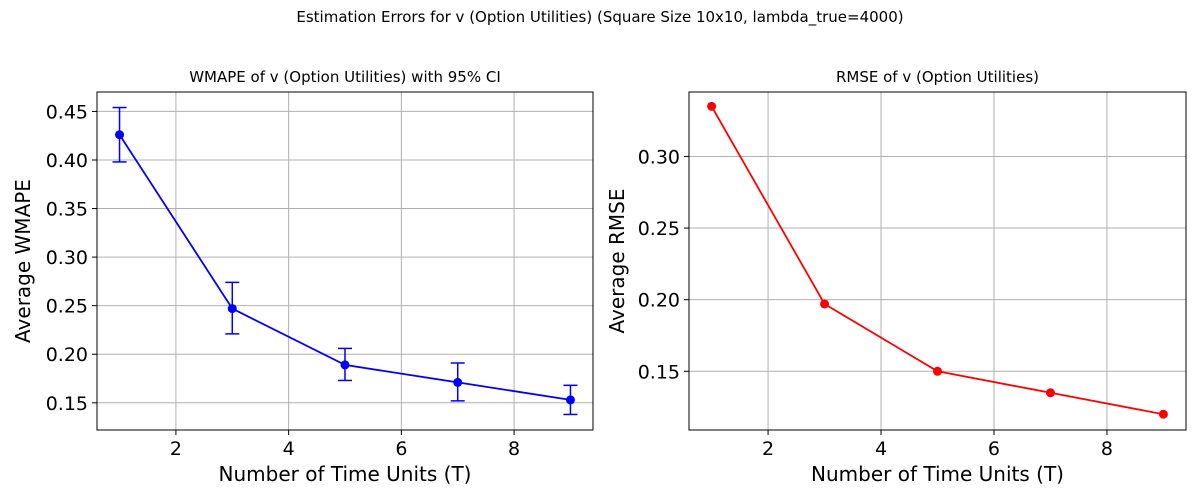 The image size is (1200, 500). I want to click on y-tick-label: 0.40, so click(67, 161).